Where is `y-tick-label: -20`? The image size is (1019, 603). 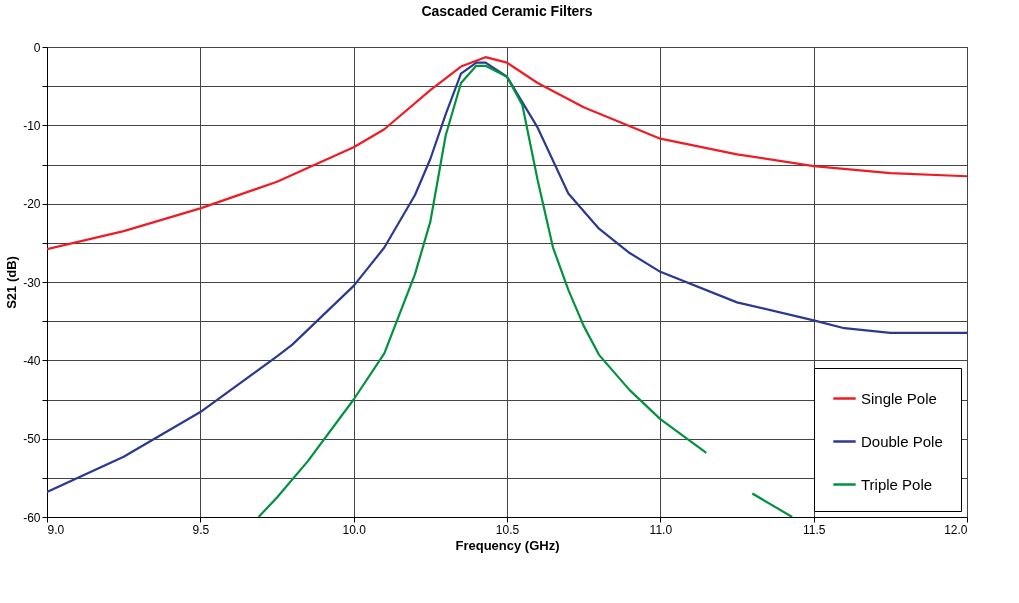 y-tick-label: -20 is located at coordinates (32, 204).